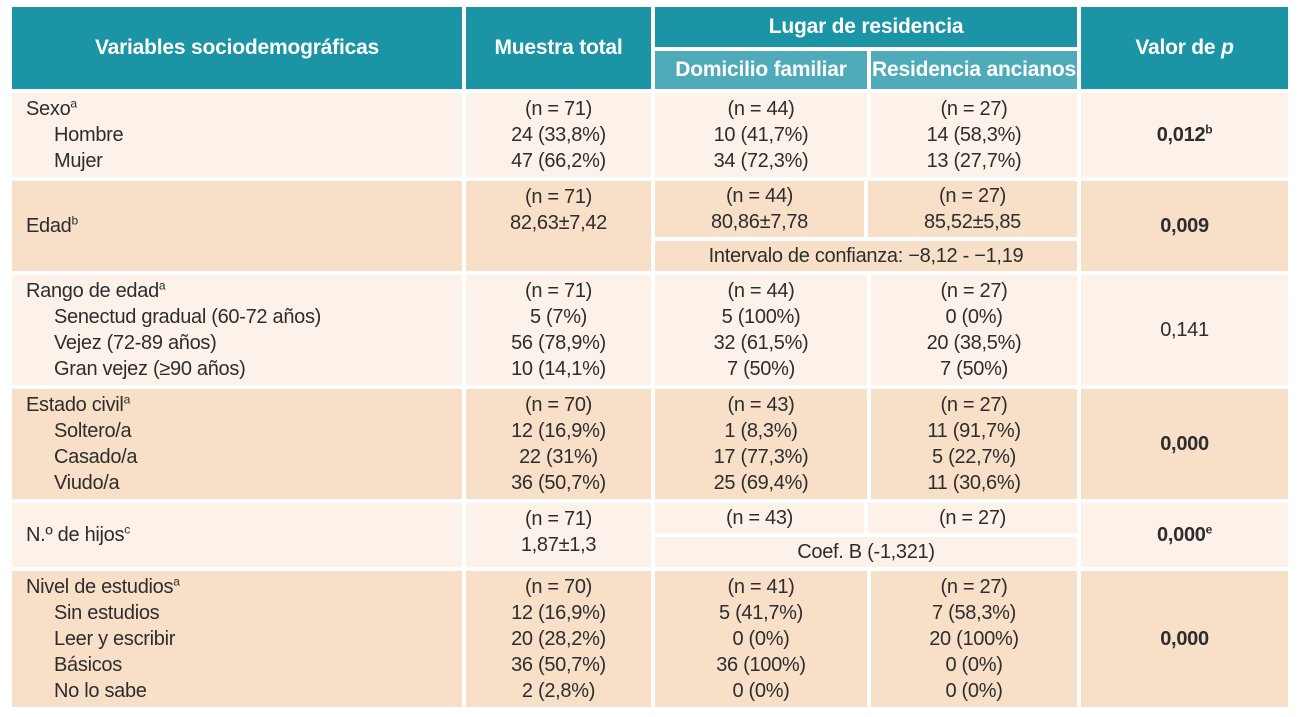 The height and width of the screenshot is (717, 1300). What do you see at coordinates (558, 317) in the screenshot?
I see `value-line: 5 (7%)` at bounding box center [558, 317].